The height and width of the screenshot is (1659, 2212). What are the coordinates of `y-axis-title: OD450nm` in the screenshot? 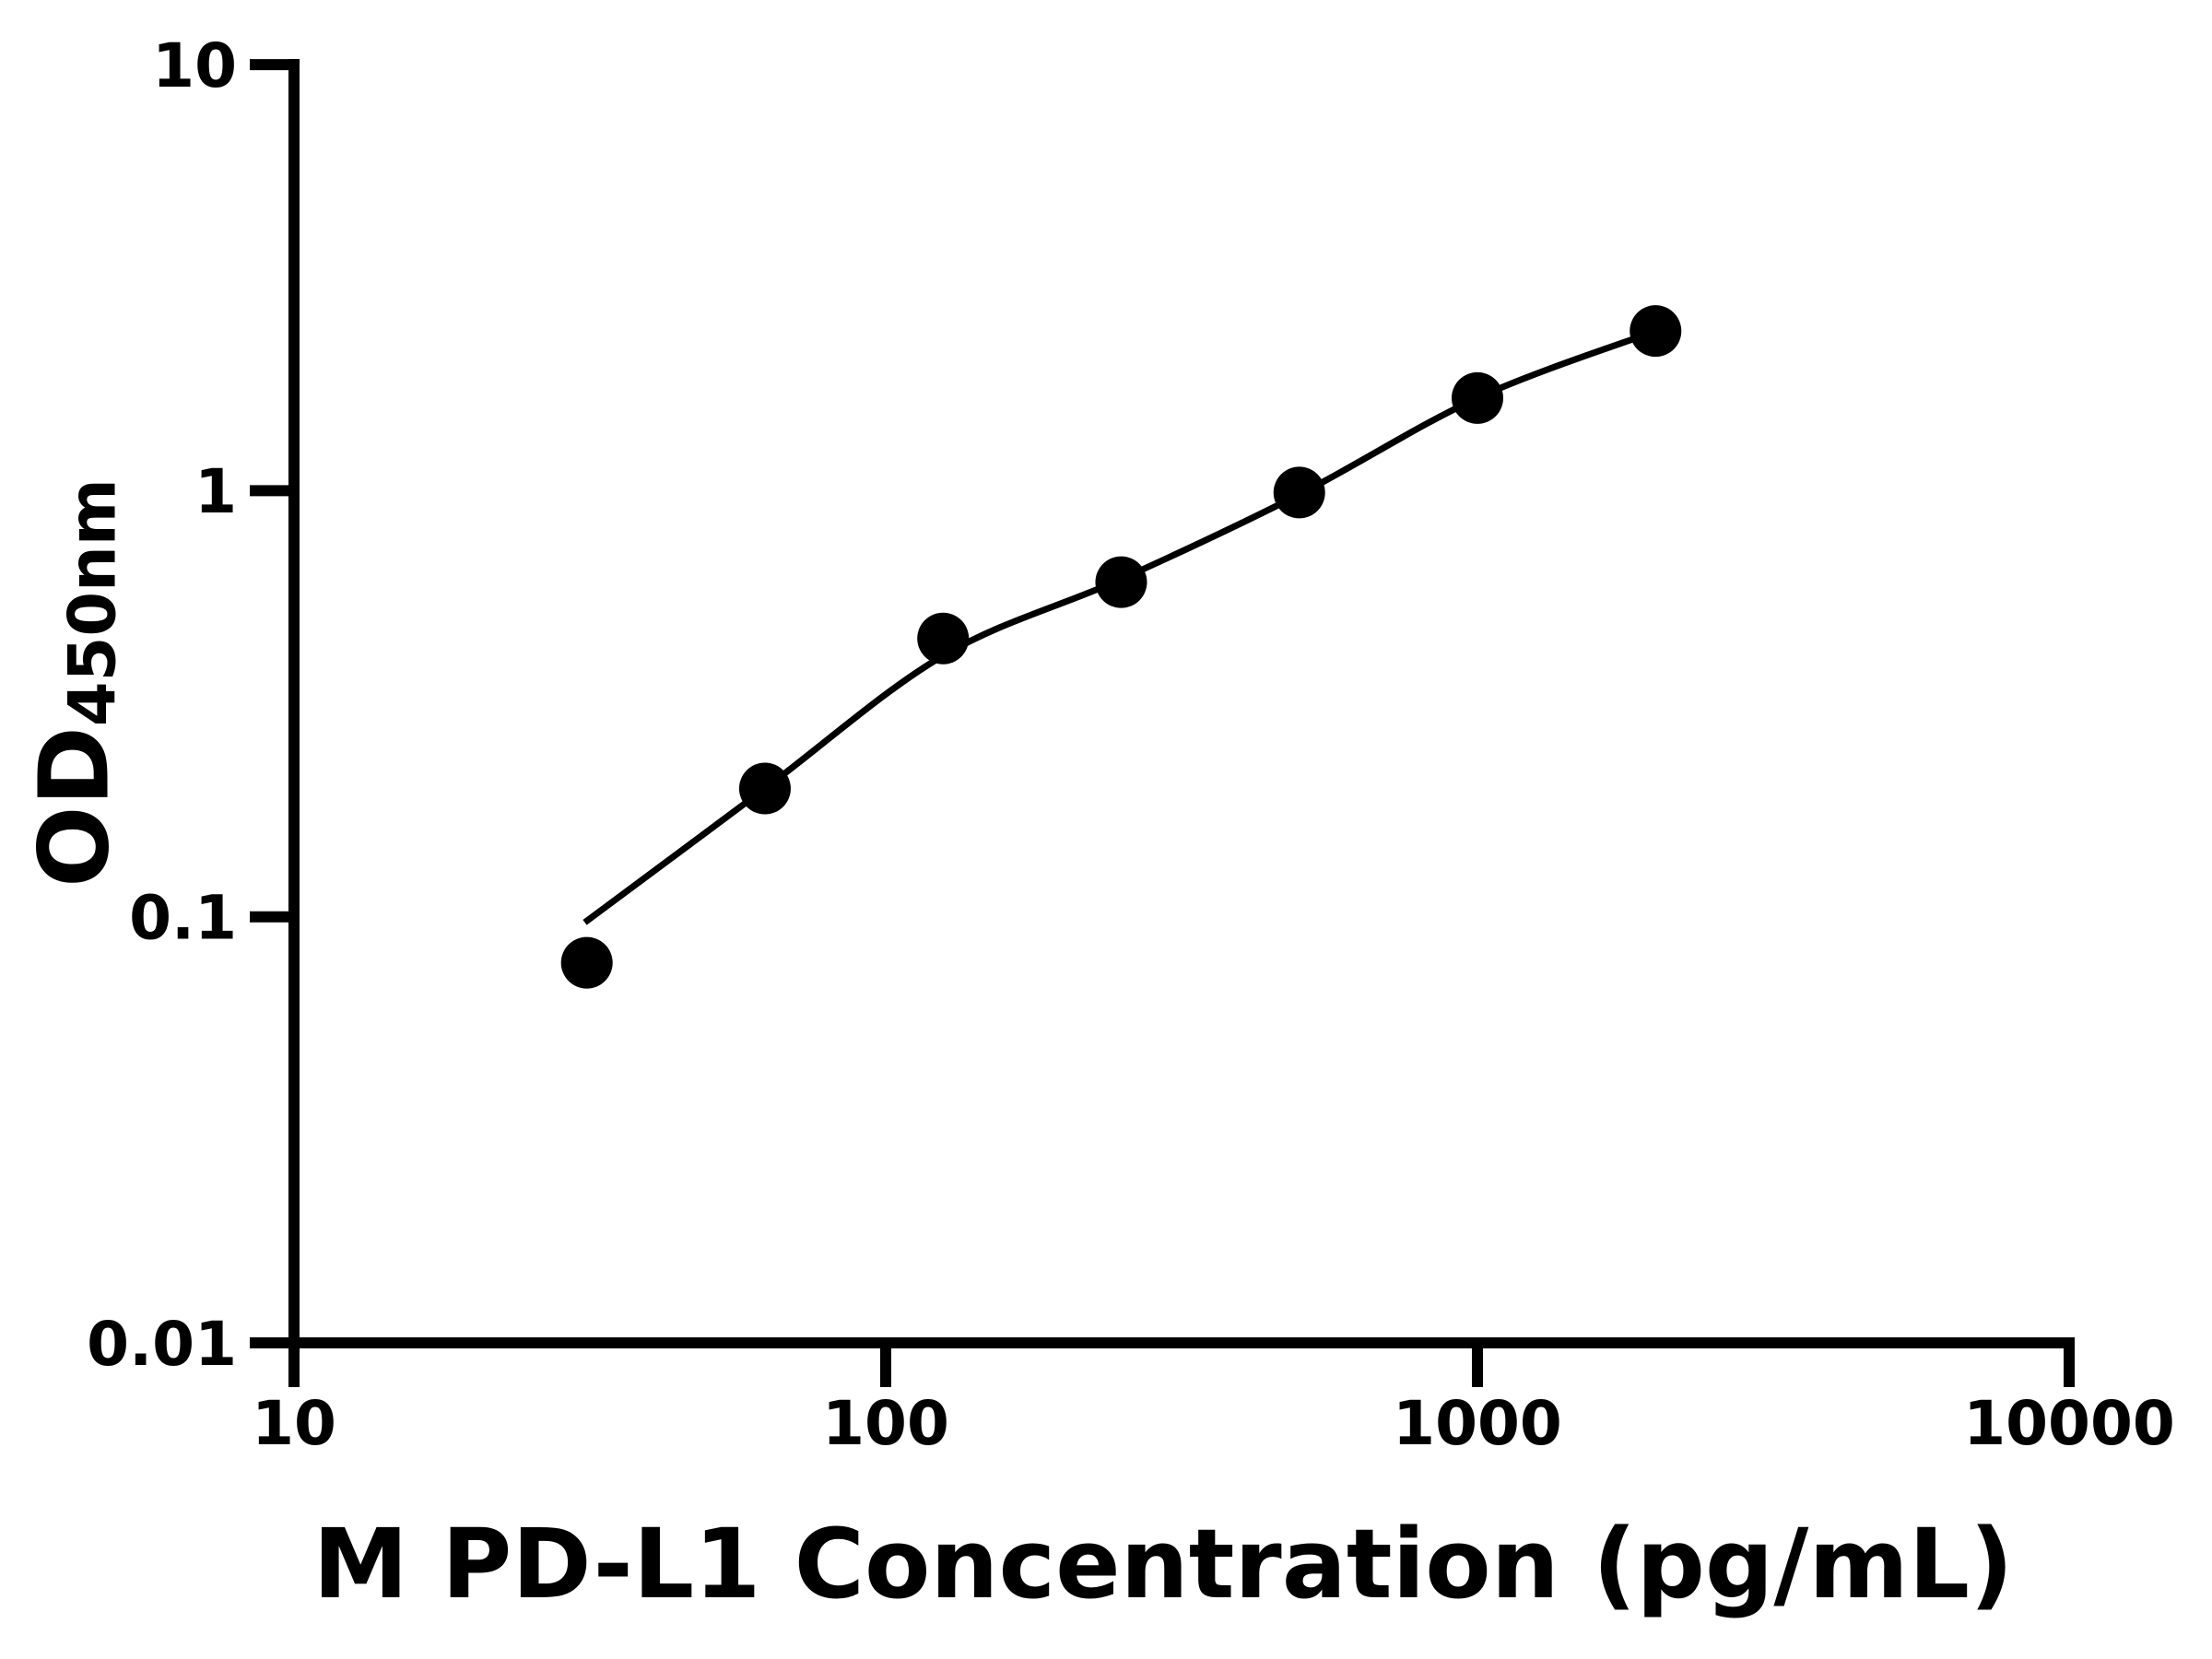 It's located at (74, 683).